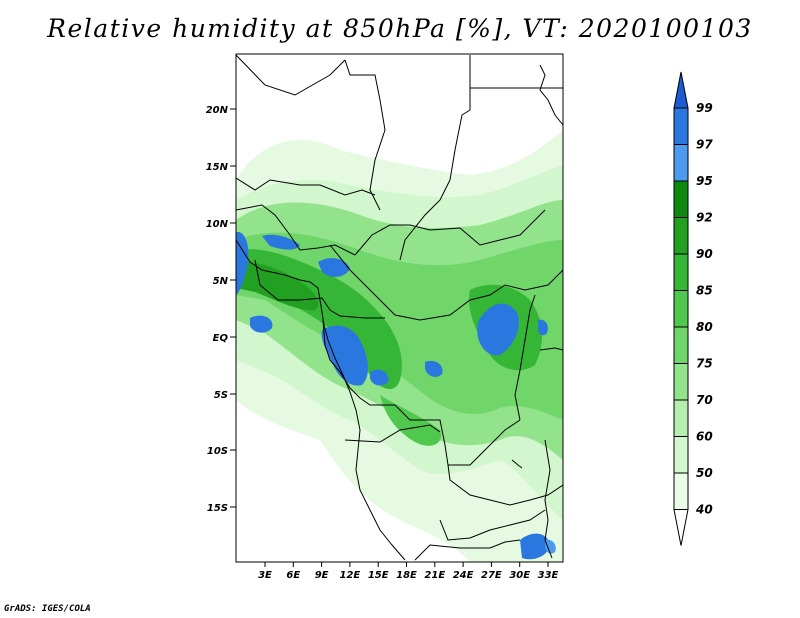  What do you see at coordinates (704, 254) in the screenshot?
I see `colorbar-label: 90` at bounding box center [704, 254].